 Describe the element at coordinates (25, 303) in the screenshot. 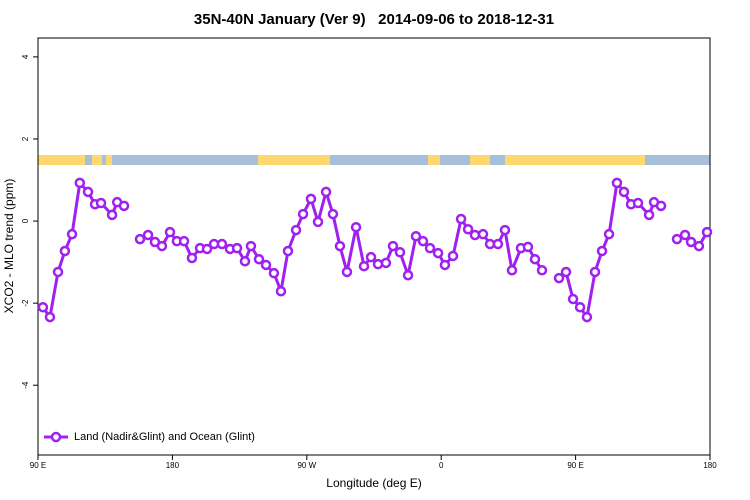

I see `y-tick-label: -2` at that location.